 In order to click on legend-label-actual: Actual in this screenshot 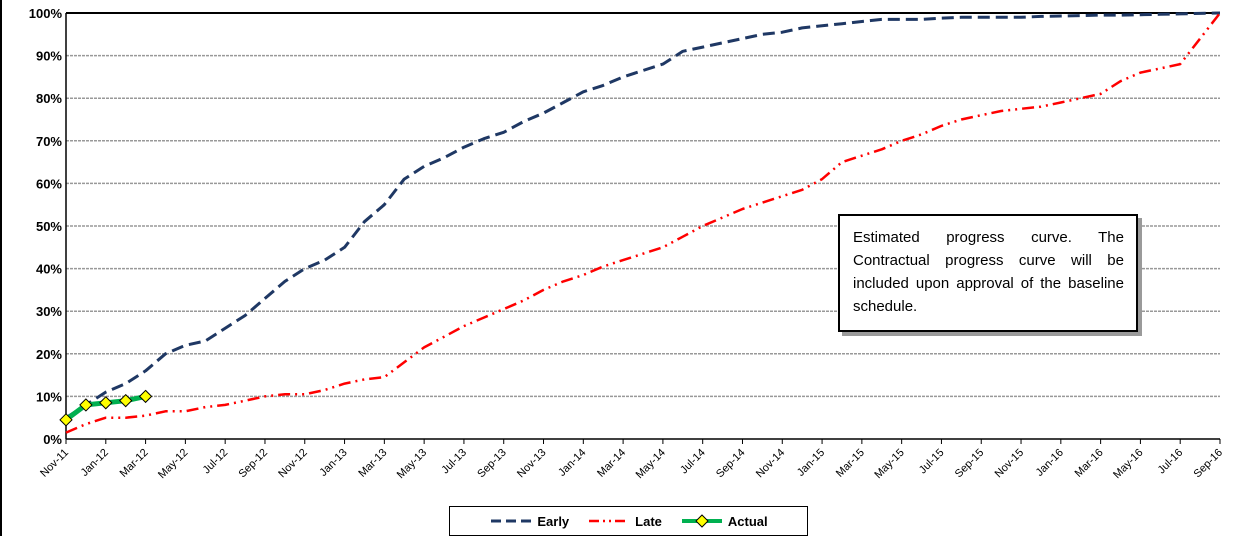, I will do `click(747, 521)`.